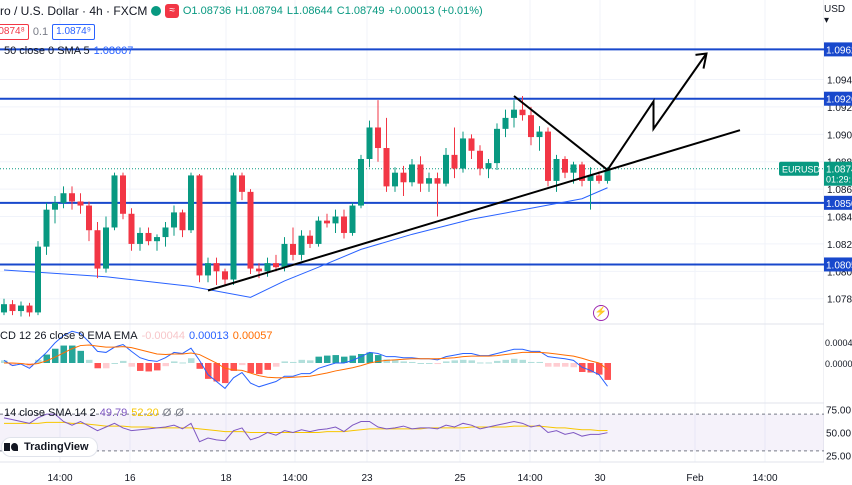 This screenshot has height=485, width=852. I want to click on price-tick-label: 1.0820, so click(839, 245).